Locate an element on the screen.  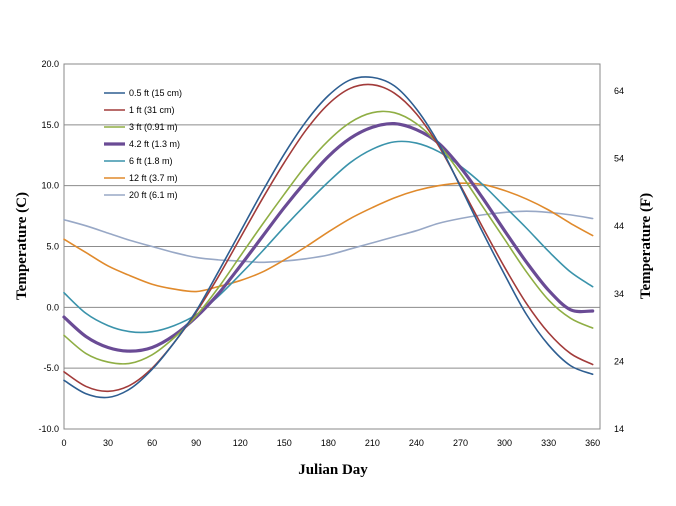
x-tick-label: 180 is located at coordinates (328, 443).